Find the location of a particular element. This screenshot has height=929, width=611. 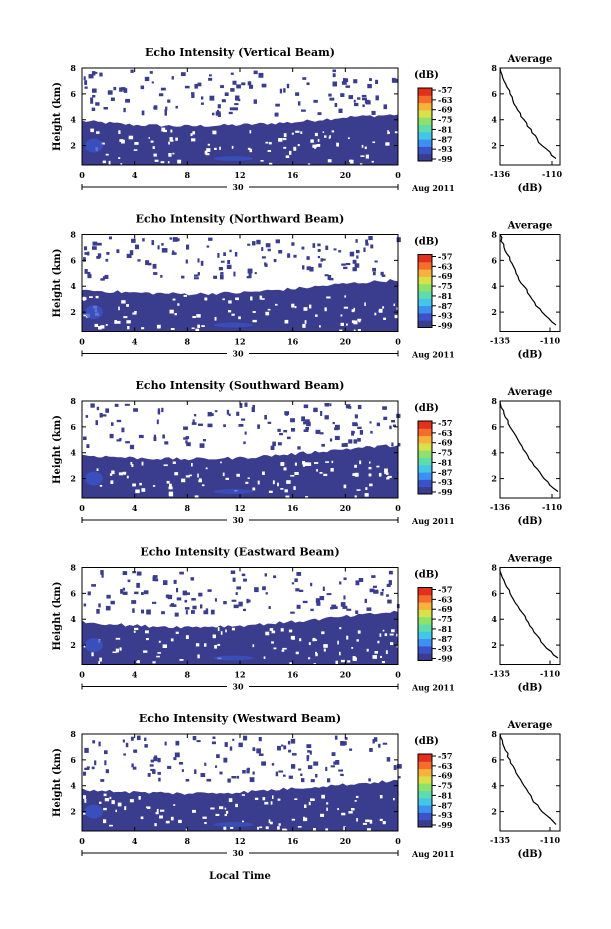

colorbar-tick-label: -81 is located at coordinates (445, 129).